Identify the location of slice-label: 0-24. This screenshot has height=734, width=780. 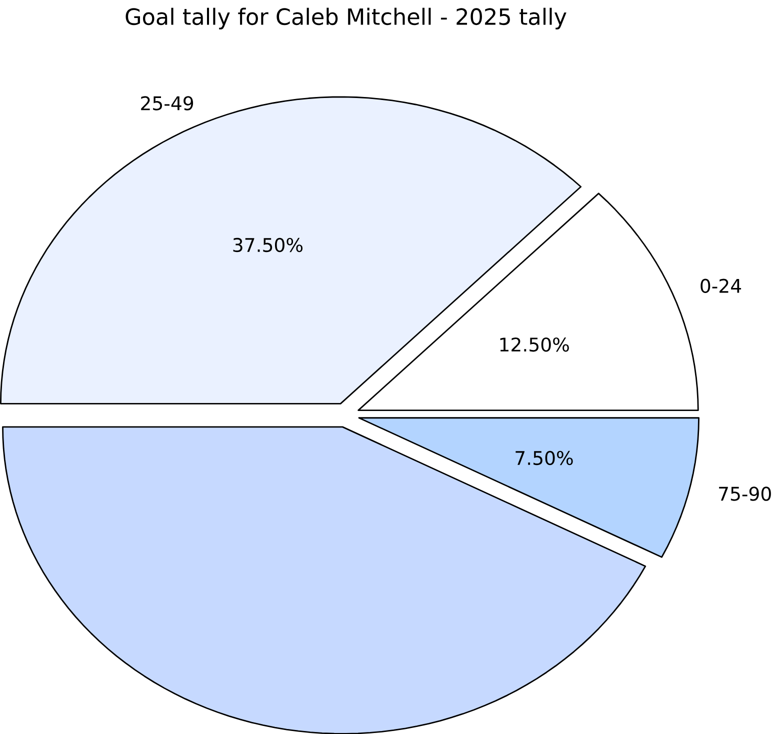
(721, 285).